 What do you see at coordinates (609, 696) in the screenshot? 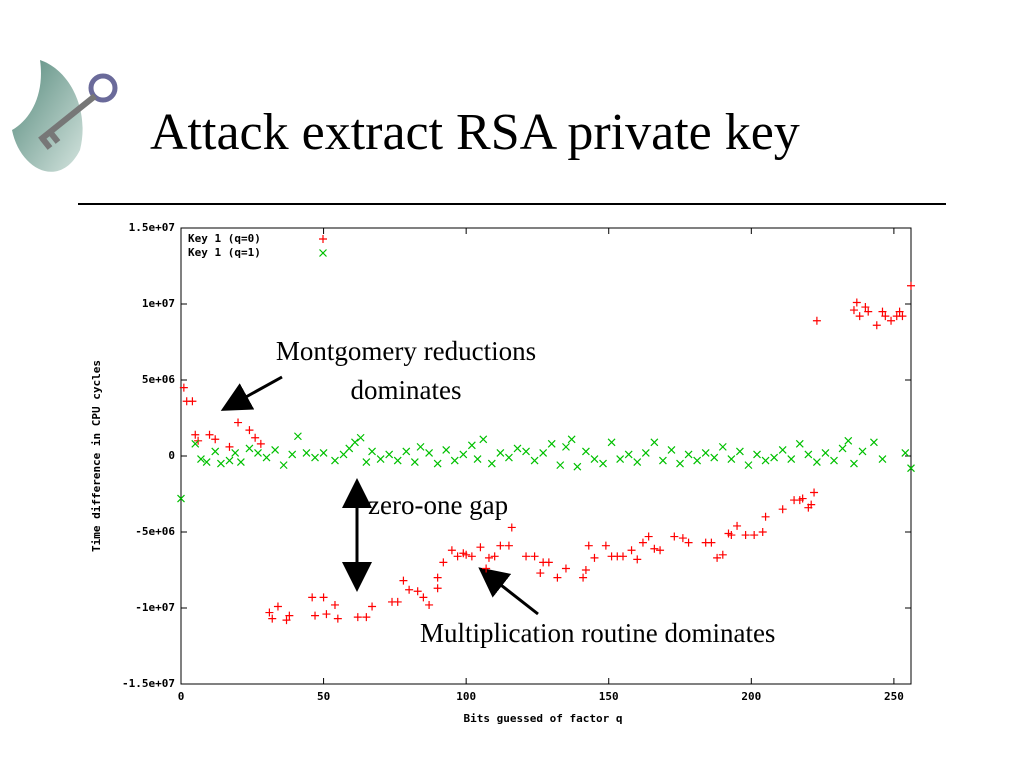
I see `x-tick-label: 150` at bounding box center [609, 696].